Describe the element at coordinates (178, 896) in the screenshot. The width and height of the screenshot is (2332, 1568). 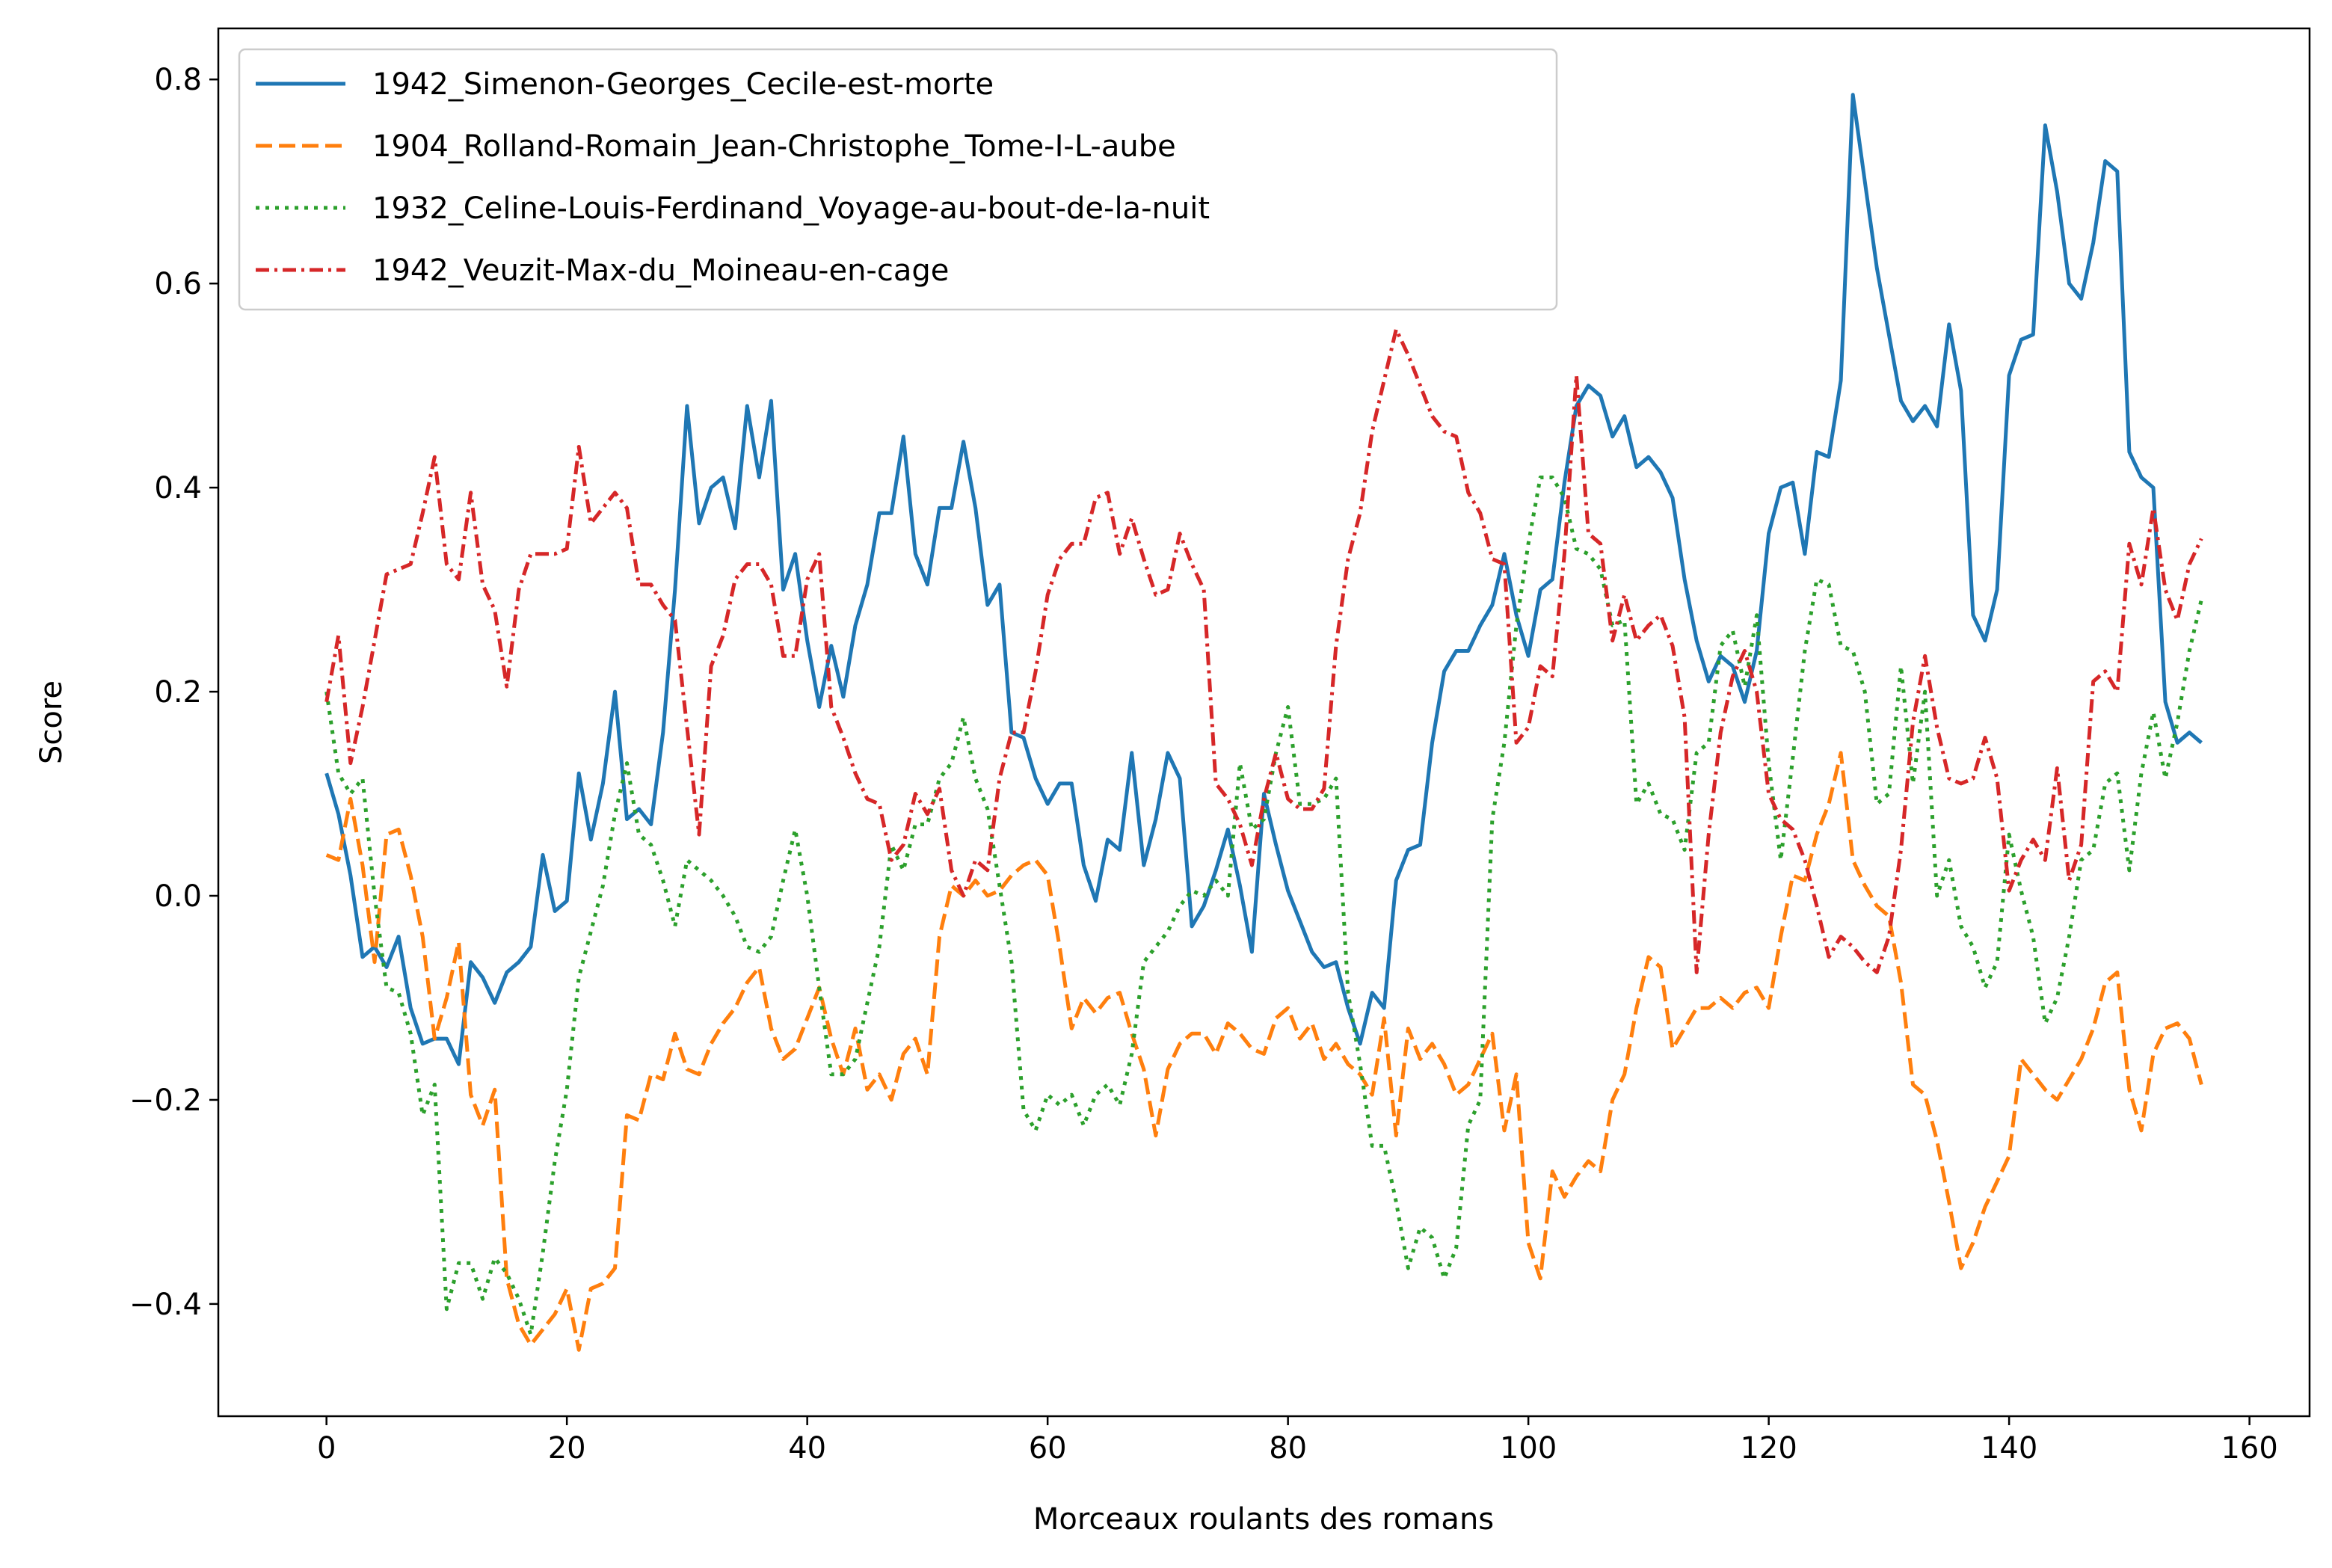
I see `y-tick-label: 0.0` at that location.